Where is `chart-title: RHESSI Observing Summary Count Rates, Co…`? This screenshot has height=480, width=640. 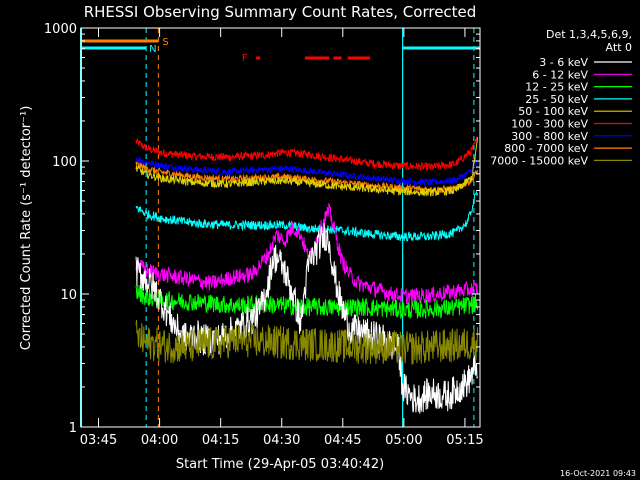 chart-title: RHESSI Observing Summary Count Rates, Co… is located at coordinates (280, 12).